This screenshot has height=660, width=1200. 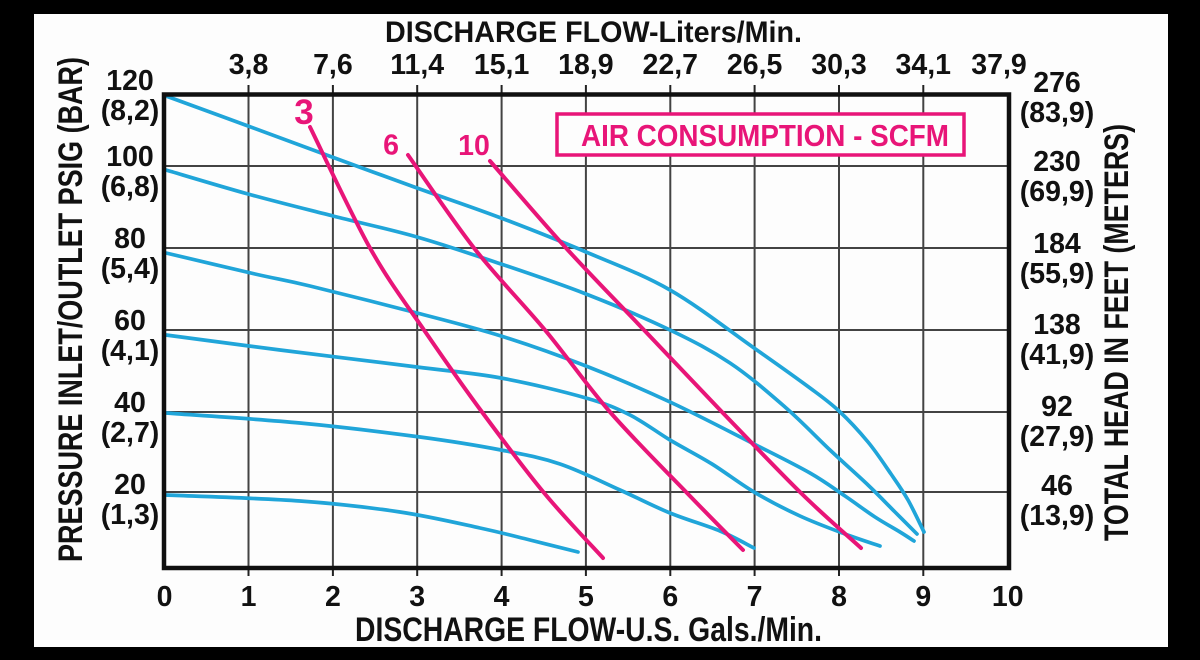 What do you see at coordinates (670, 65) in the screenshot?
I see `svg-text: 22,7` at bounding box center [670, 65].